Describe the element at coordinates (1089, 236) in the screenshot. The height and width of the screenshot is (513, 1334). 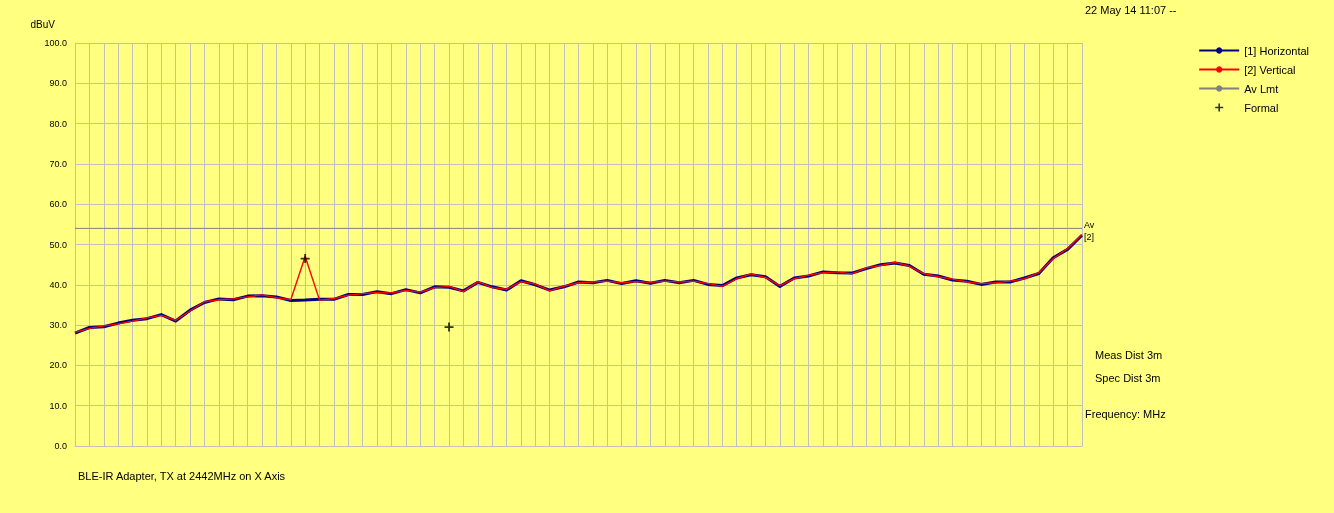
I see `text: [2]` at that location.